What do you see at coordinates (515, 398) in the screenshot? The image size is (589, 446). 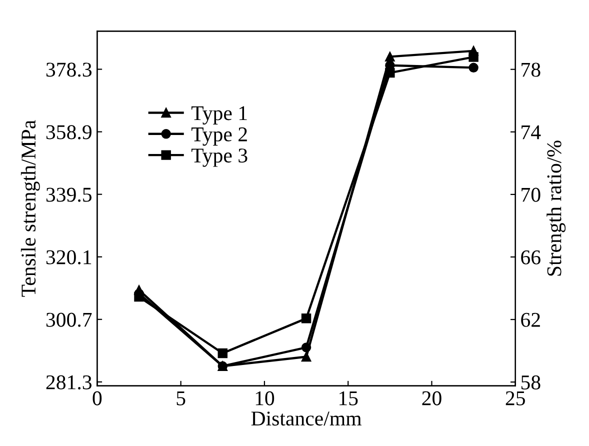 I see `x-tick-label: 25` at bounding box center [515, 398].